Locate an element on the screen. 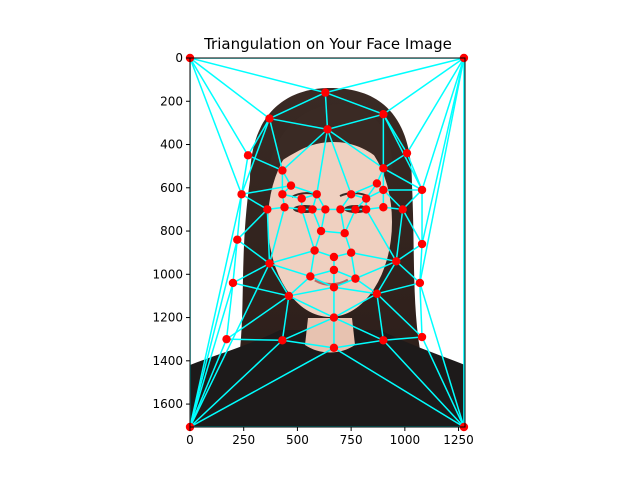 The height and width of the screenshot is (480, 640). x-tick-label: 0 is located at coordinates (190, 440).